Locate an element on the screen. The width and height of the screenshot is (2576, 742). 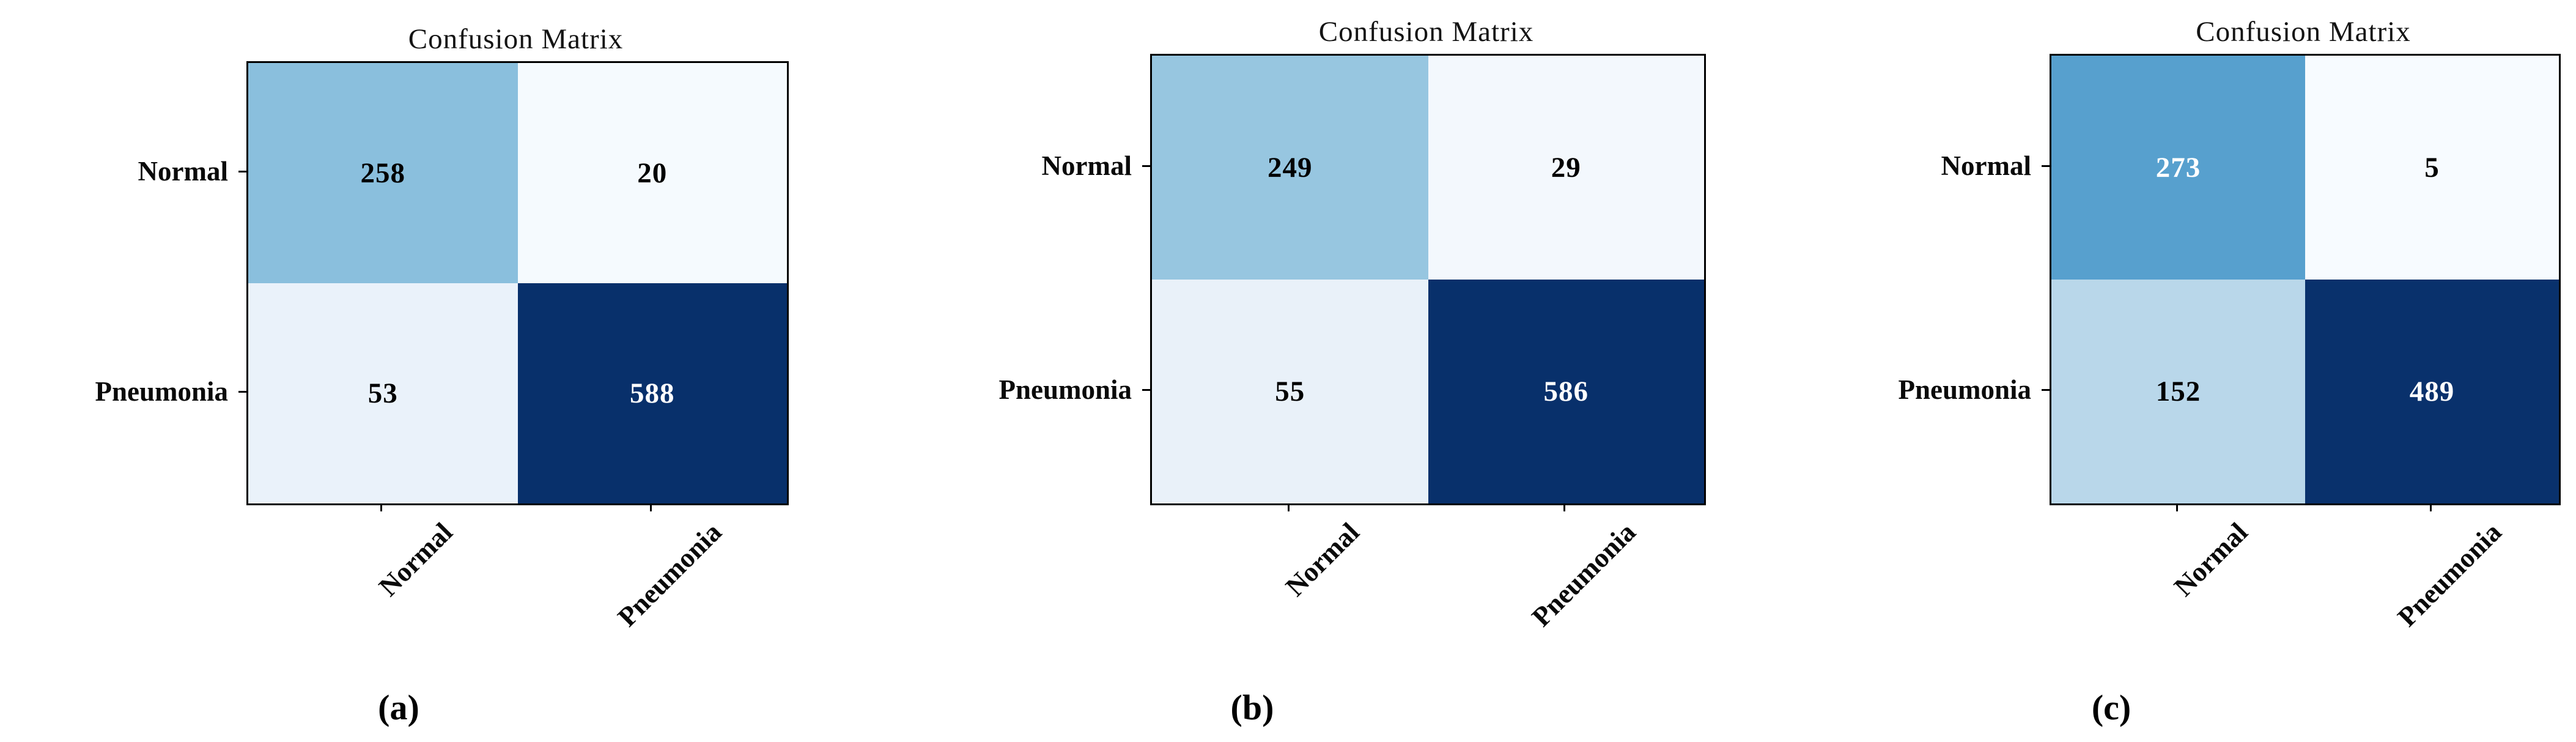
confusion-matrix-heatmap: 273 5 152 489 is located at coordinates (2305, 279).